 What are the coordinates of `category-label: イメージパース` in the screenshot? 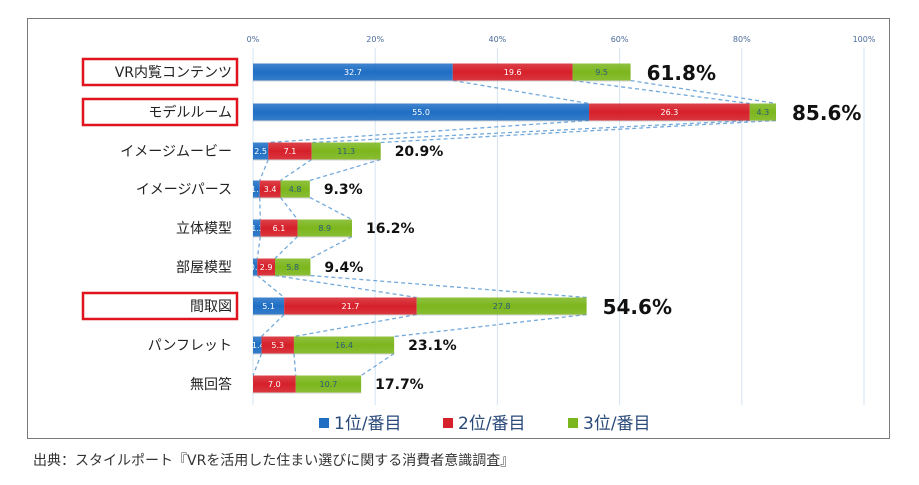 It's located at (184, 190).